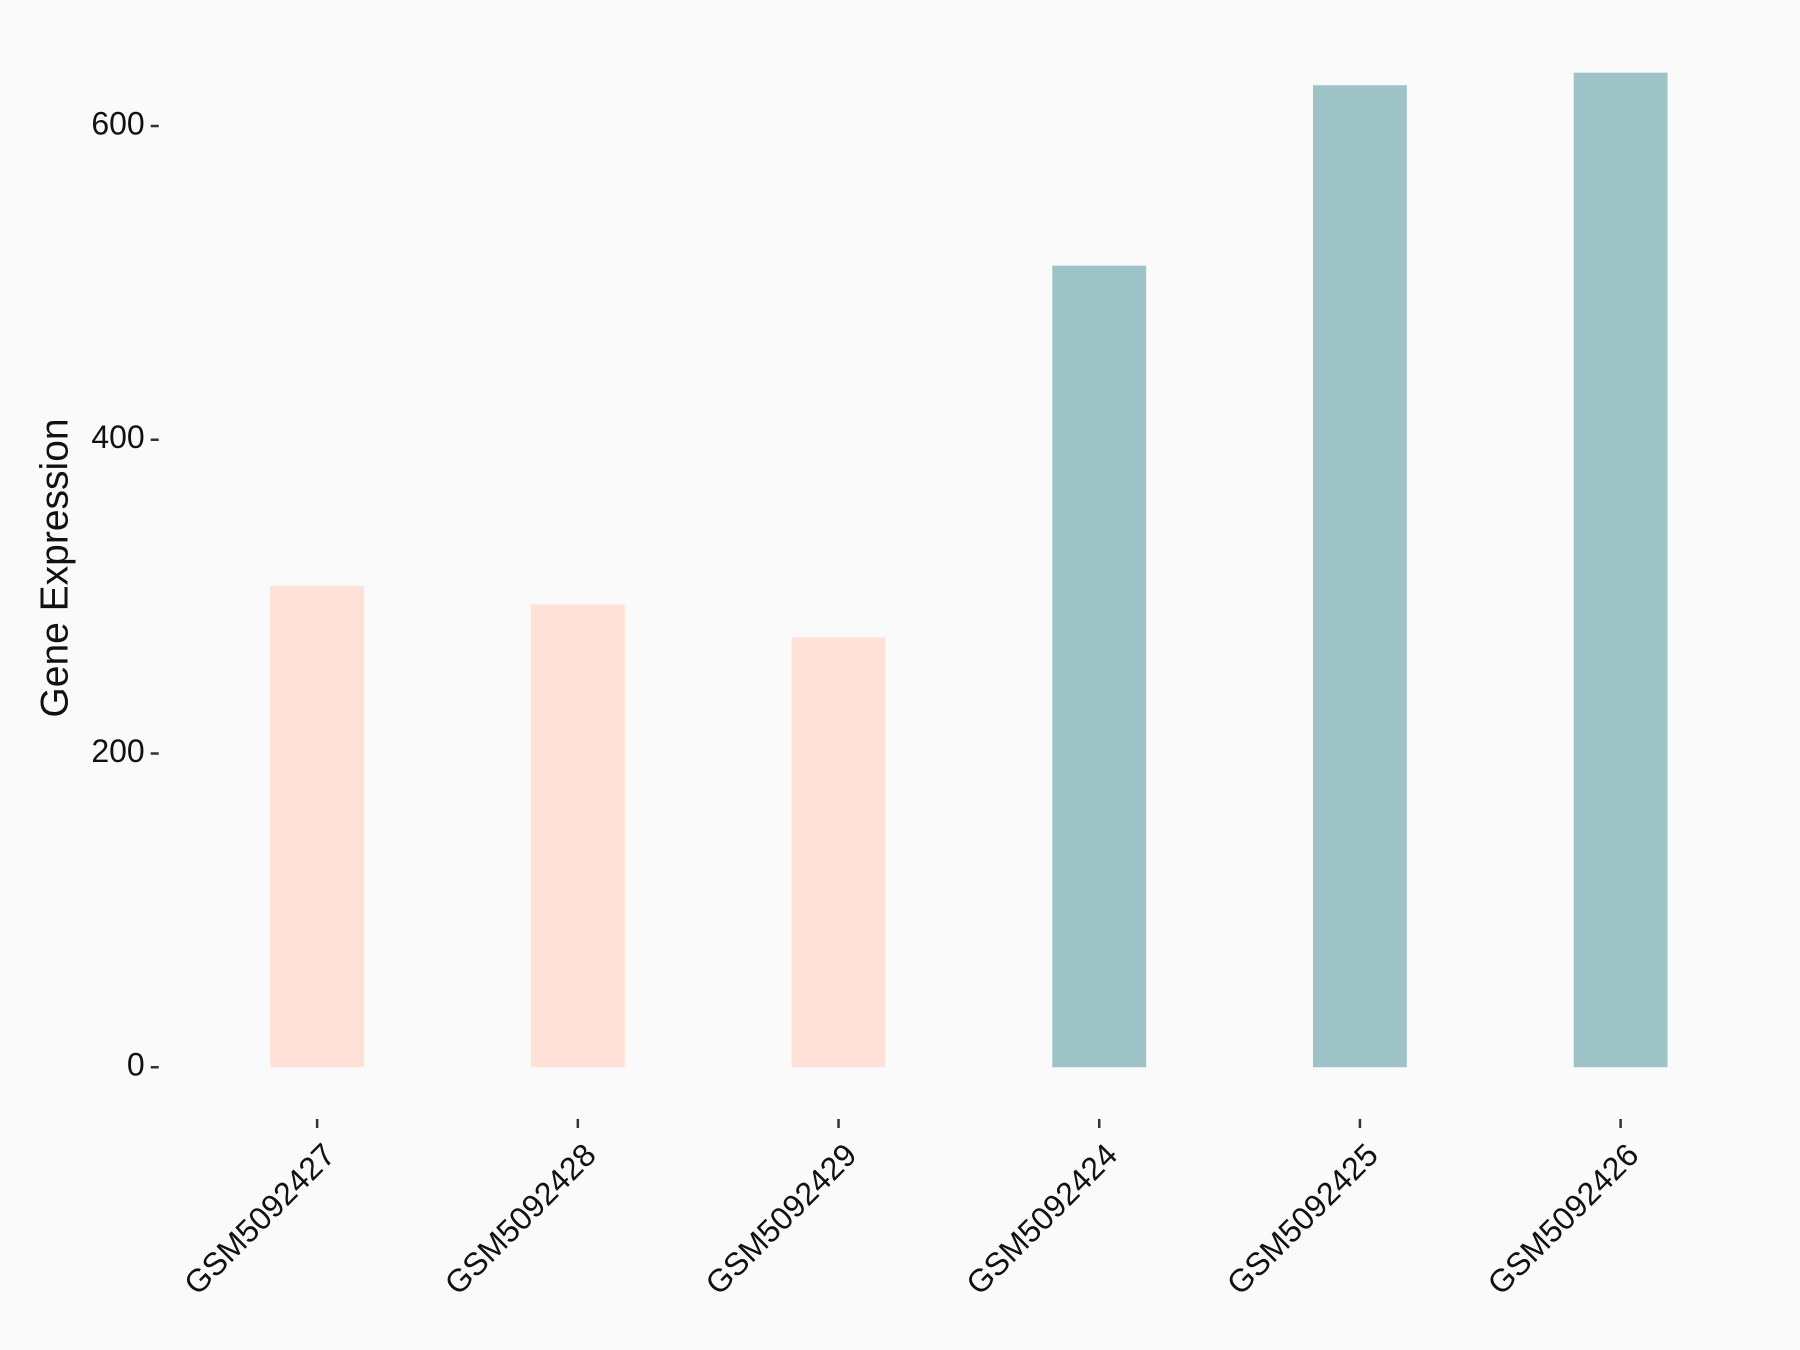 This screenshot has width=1800, height=1350. What do you see at coordinates (117, 437) in the screenshot?
I see `y-tick-label: 400` at bounding box center [117, 437].